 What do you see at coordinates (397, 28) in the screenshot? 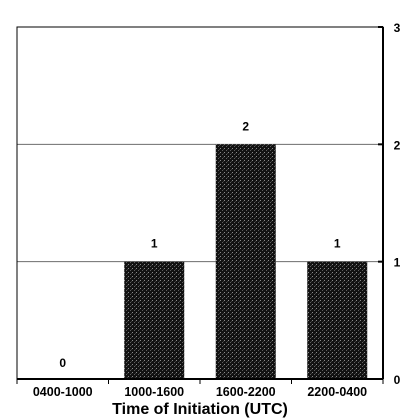
I see `y-tick-label-3: 3` at bounding box center [397, 28].